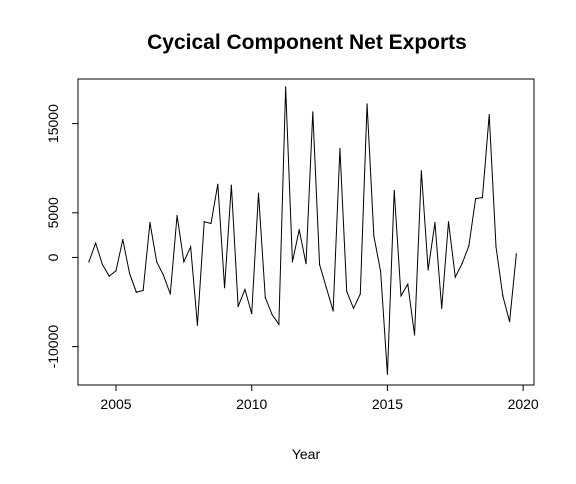 The image size is (576, 484). What do you see at coordinates (387, 404) in the screenshot?
I see `x-tick-label: 2015` at bounding box center [387, 404].